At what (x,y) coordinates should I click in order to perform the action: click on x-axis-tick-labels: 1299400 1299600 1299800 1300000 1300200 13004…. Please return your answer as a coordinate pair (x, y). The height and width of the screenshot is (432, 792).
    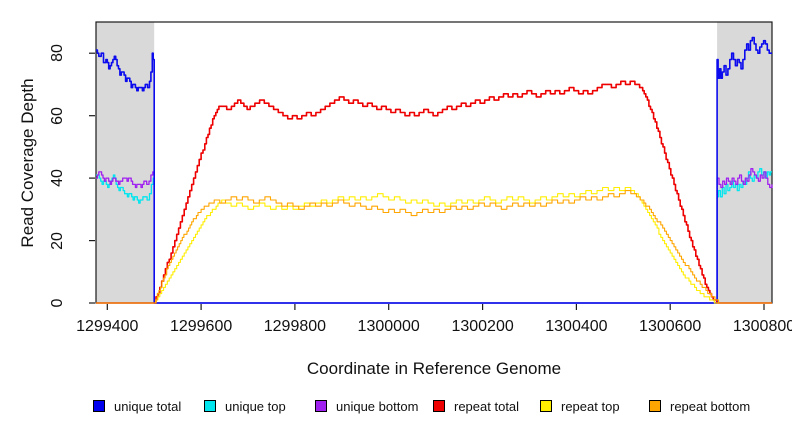
    Looking at the image, I should click on (396, 328).